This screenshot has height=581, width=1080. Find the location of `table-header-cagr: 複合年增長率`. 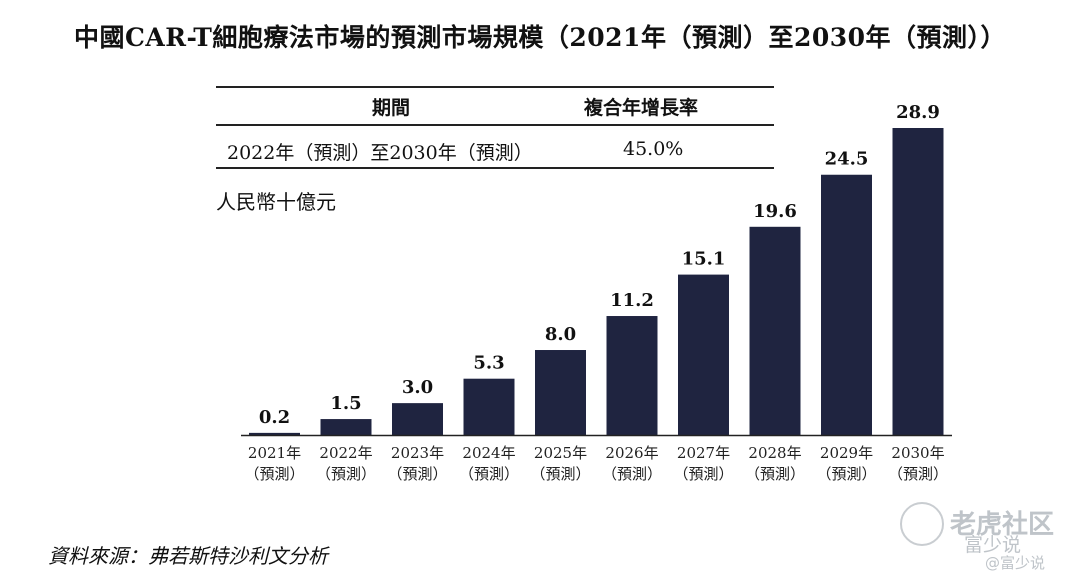

table-header-cagr: 複合年增長率 is located at coordinates (641, 108).